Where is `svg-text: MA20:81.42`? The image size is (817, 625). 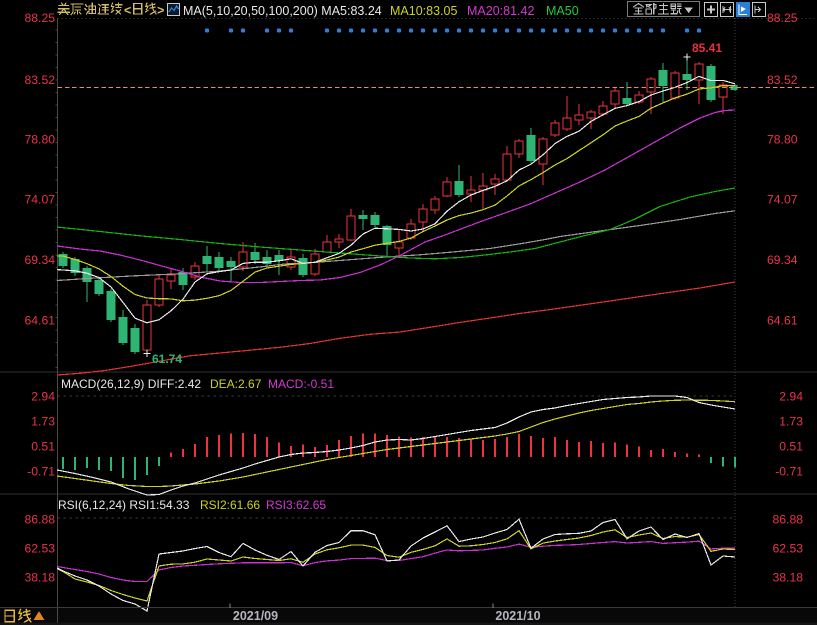 svg-text: MA20:81.42 is located at coordinates (500, 11).